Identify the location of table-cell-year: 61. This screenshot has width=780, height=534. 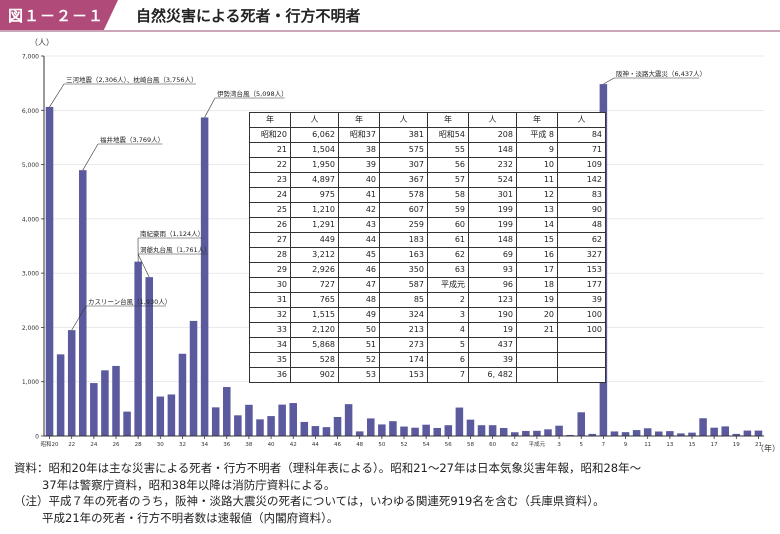
(448, 240).